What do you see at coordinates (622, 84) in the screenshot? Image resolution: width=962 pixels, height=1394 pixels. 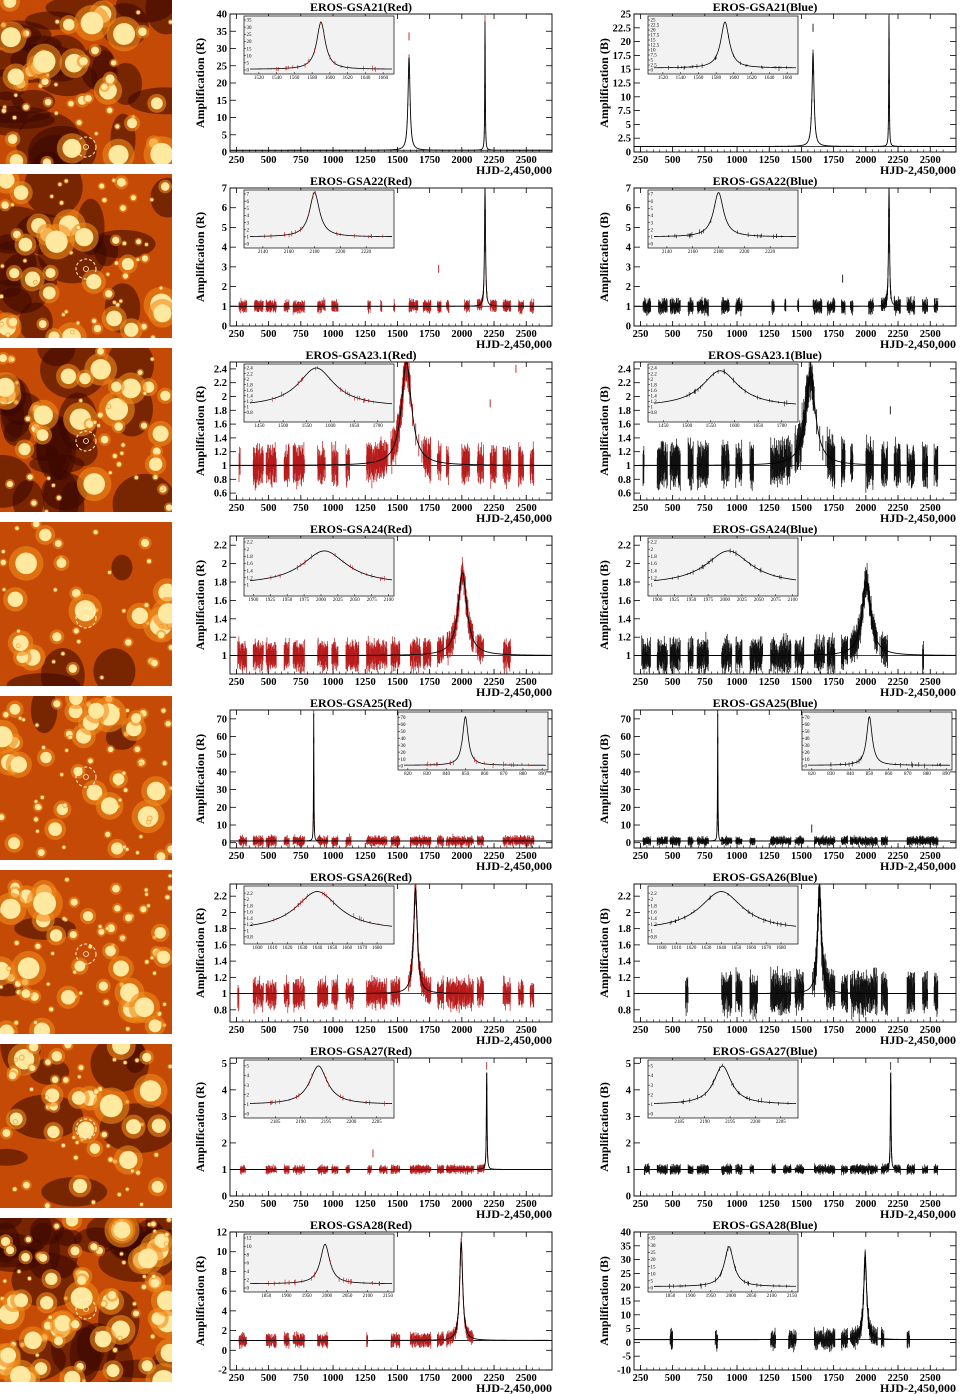 I see `y-tick-label: 12.5` at bounding box center [622, 84].